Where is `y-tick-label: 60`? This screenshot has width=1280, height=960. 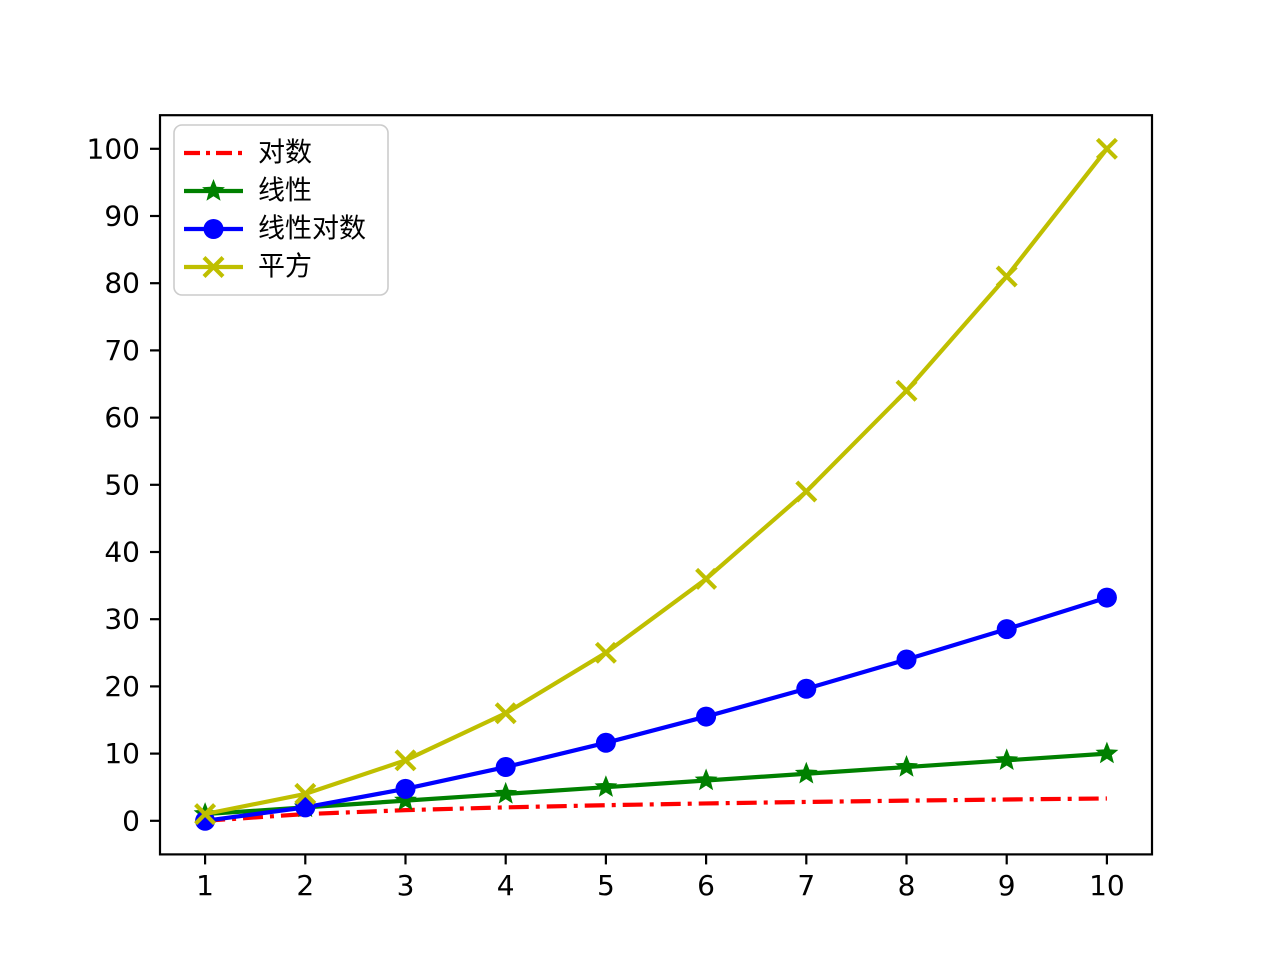 y-tick-label: 60 is located at coordinates (122, 417).